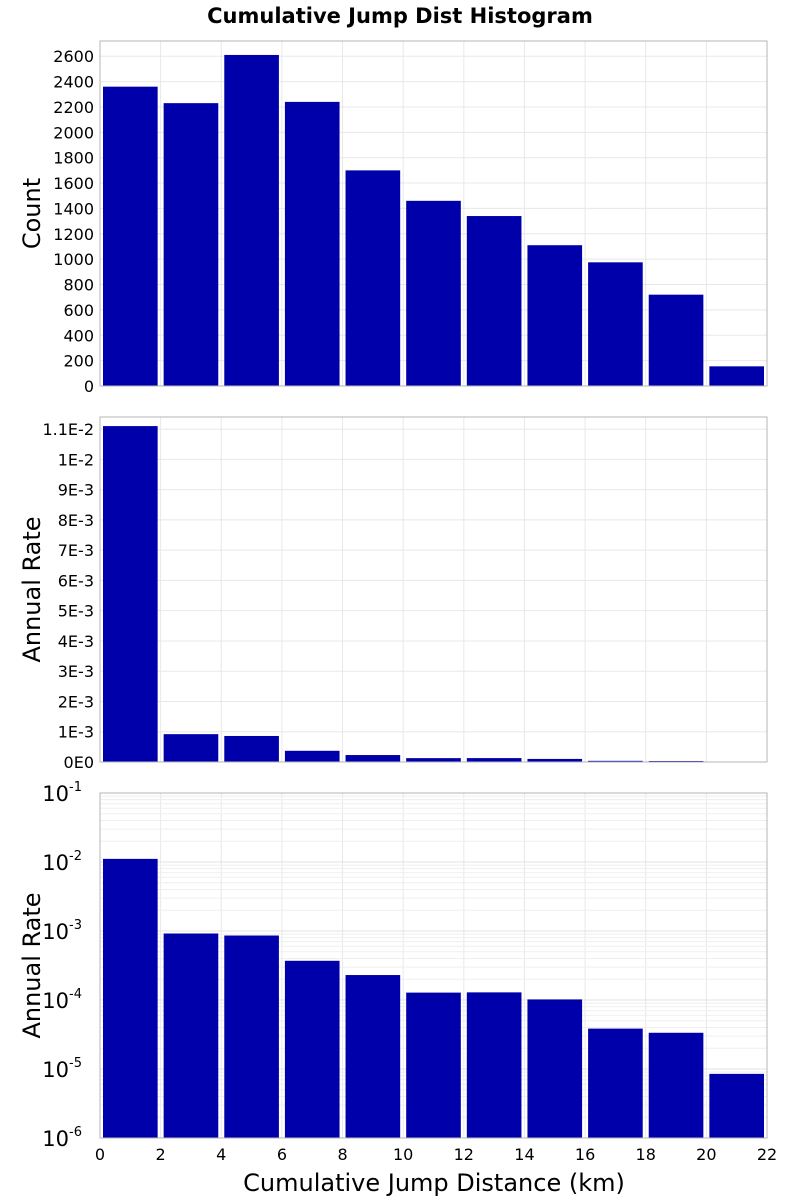 Image resolution: width=800 pixels, height=1200 pixels. Describe the element at coordinates (62, 1069) in the screenshot. I see `y-tick-label: 10⁻⁵` at that location.